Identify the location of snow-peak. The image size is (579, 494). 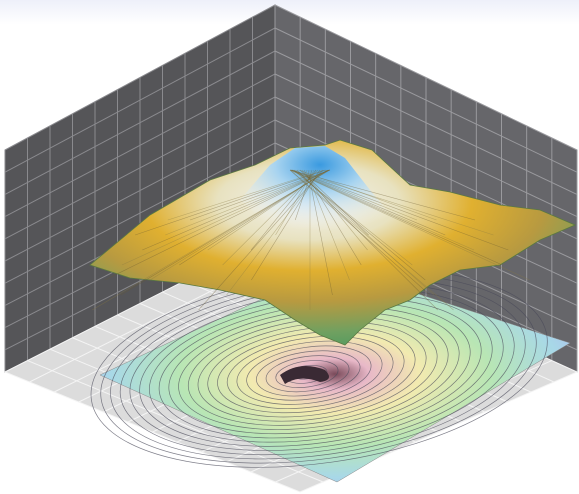
(320, 193).